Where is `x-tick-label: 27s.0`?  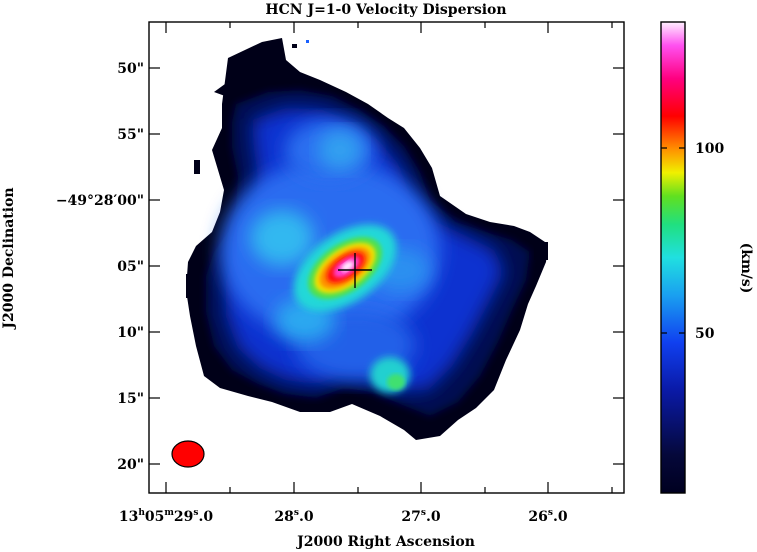
x-tick-label: 27s.0 is located at coordinates (420, 516).